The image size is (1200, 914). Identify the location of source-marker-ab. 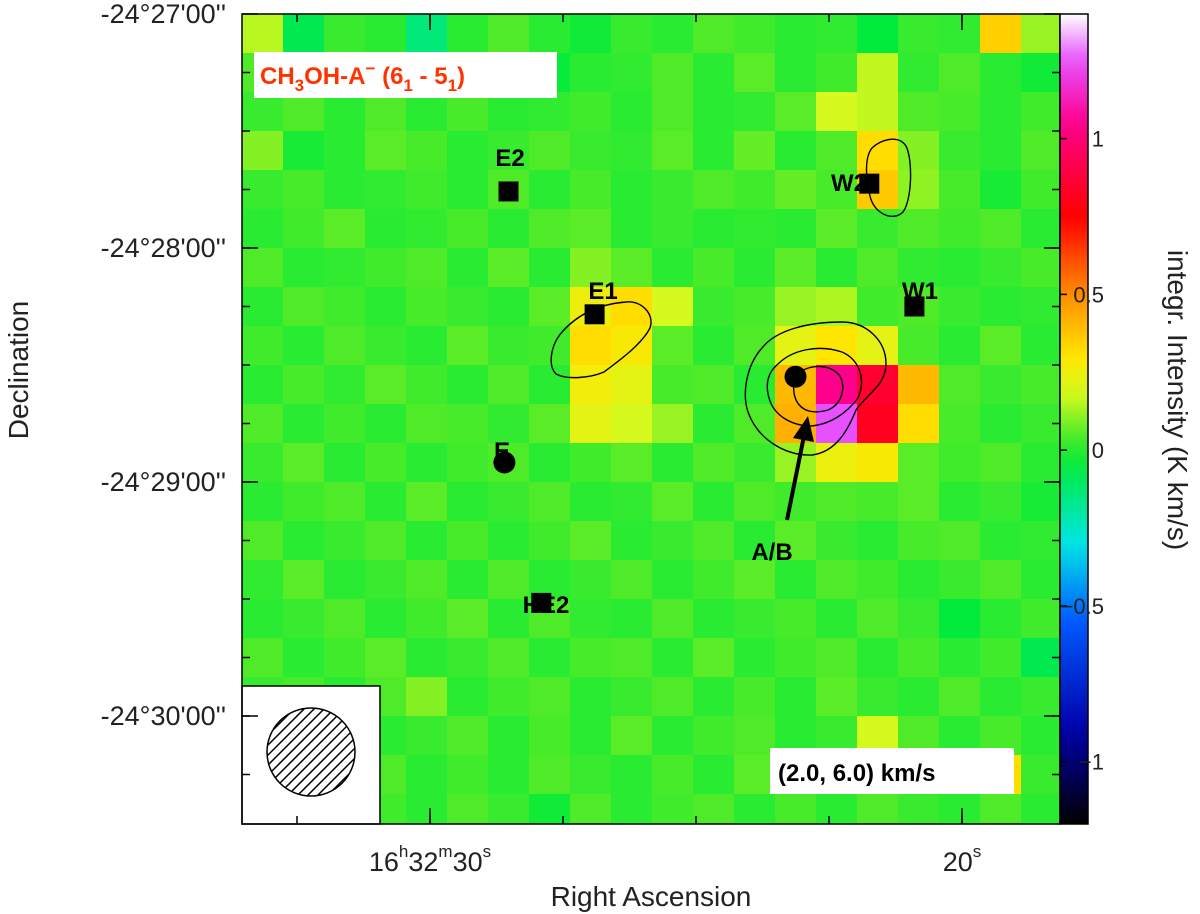
(795, 376).